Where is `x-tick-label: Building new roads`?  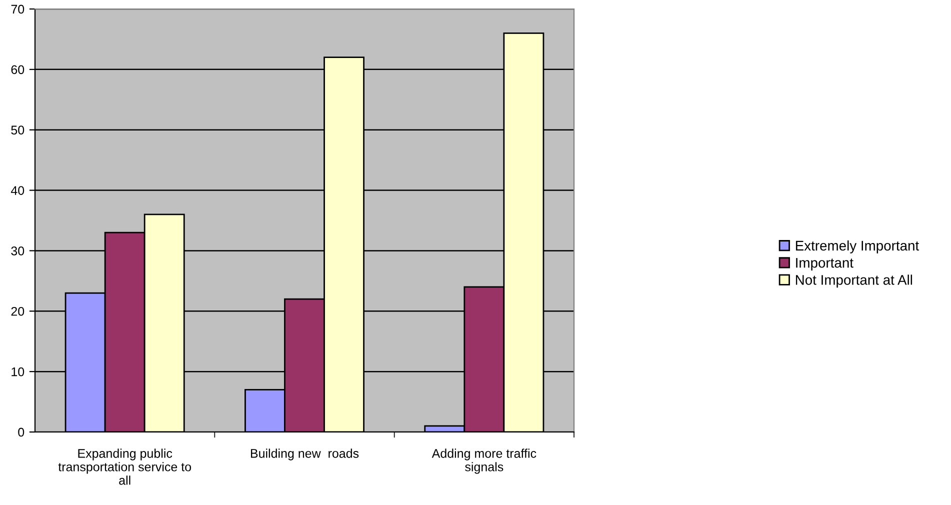 x-tick-label: Building new roads is located at coordinates (304, 454).